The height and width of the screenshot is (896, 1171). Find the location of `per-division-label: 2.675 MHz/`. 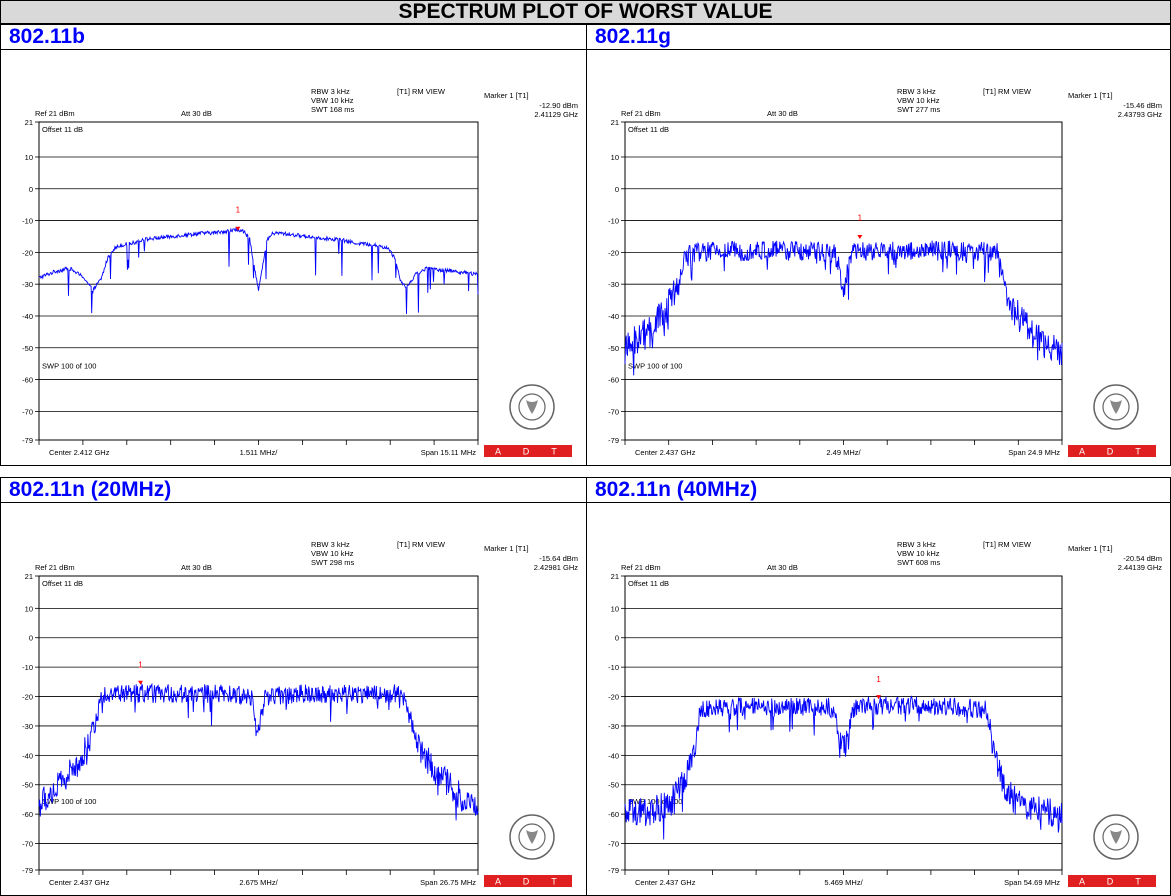

per-division-label: 2.675 MHz/ is located at coordinates (258, 882).